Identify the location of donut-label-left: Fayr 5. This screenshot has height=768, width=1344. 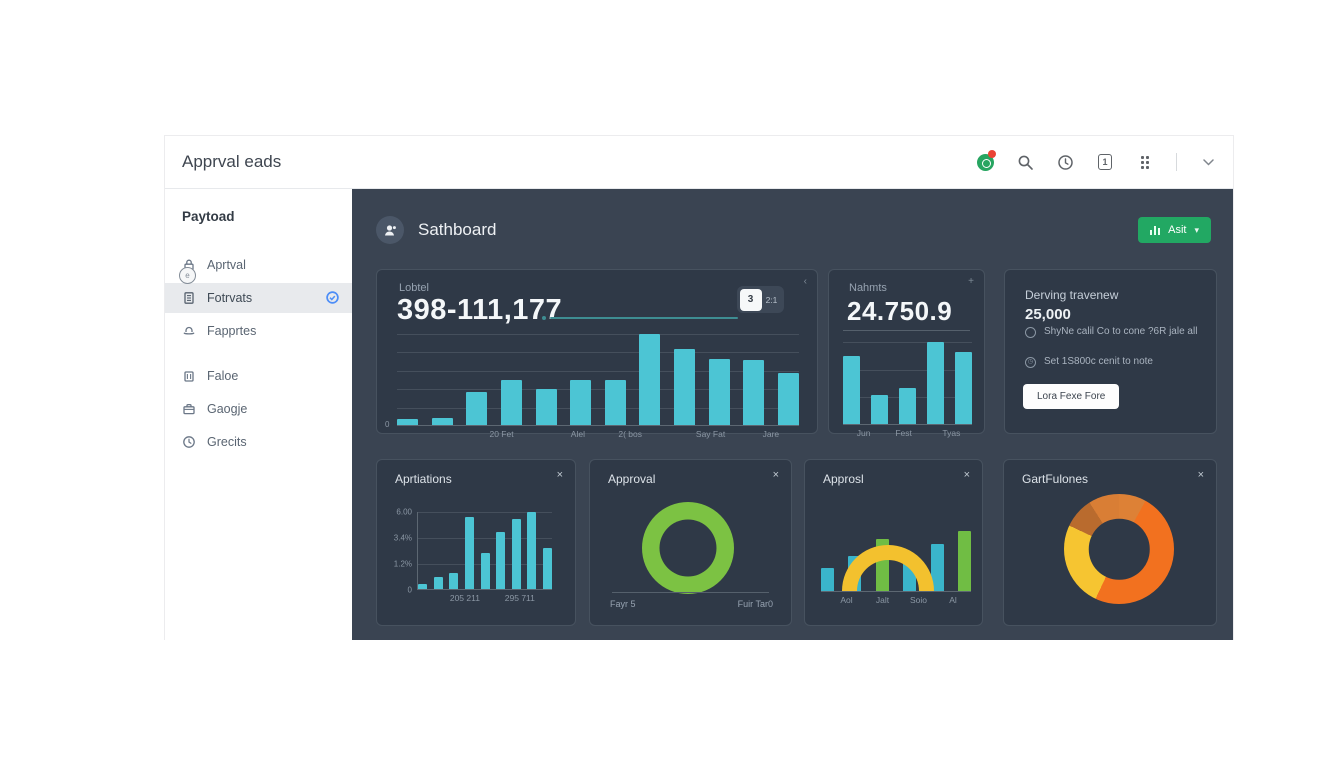
(623, 604).